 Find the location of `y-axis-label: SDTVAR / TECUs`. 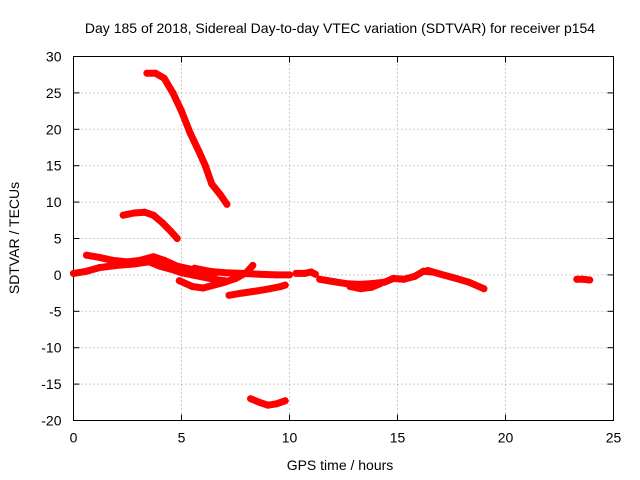

y-axis-label: SDTVAR / TECUs is located at coordinates (14, 238).